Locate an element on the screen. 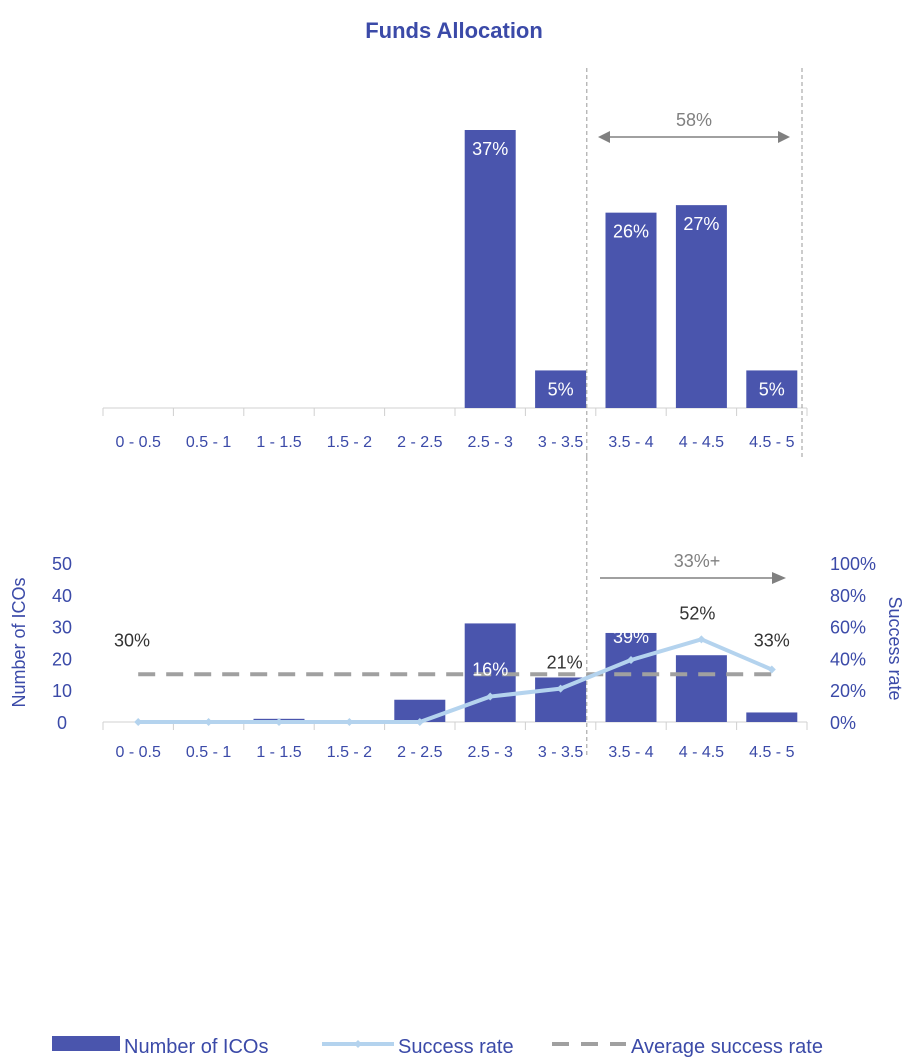 Image resolution: width=908 pixels, height=1061 pixels. left-y-tick-label: 0 is located at coordinates (62, 723).